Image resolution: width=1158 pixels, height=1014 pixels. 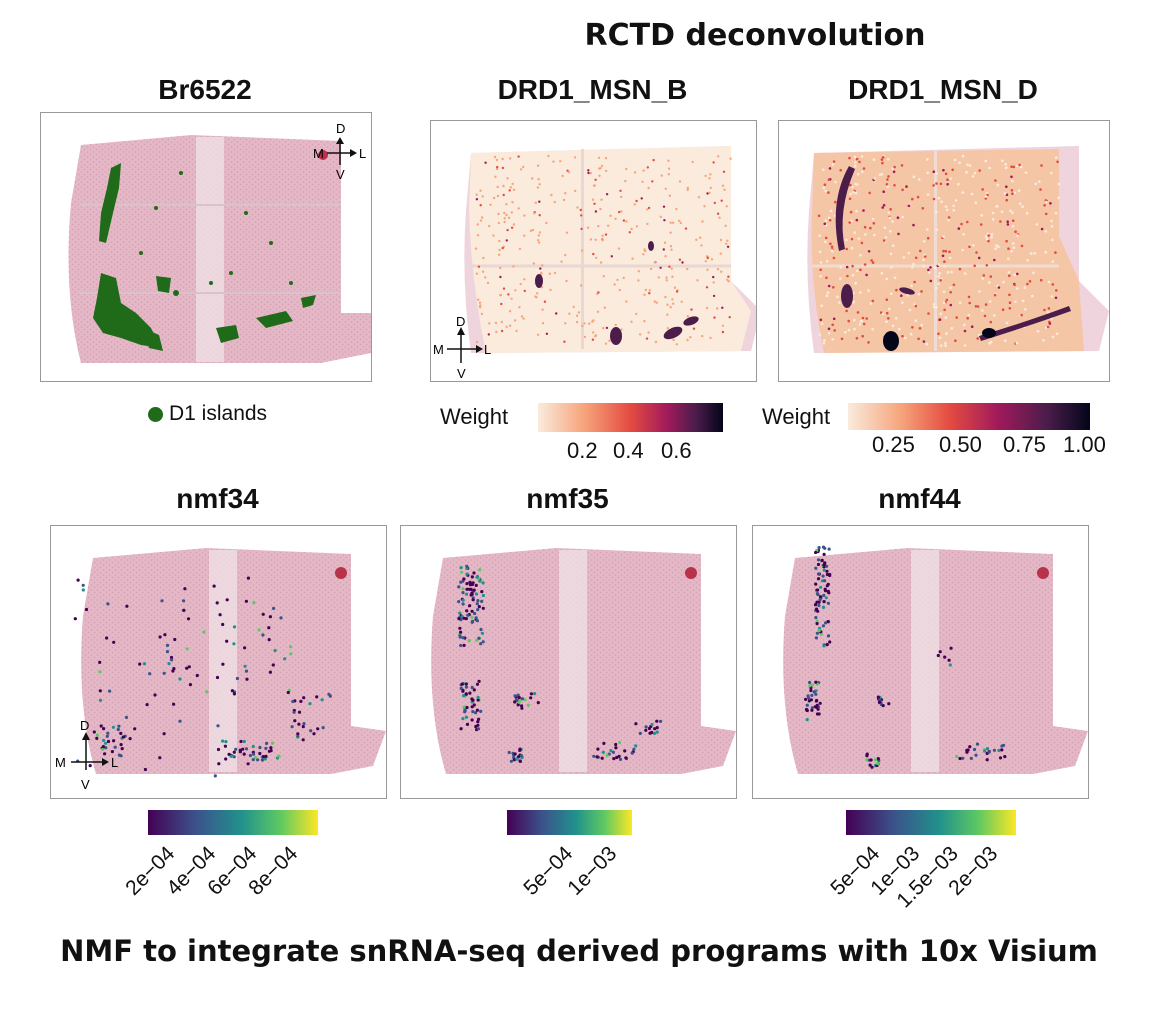 I want to click on colorbar-tick-label: 1e−03, so click(x=592, y=871).